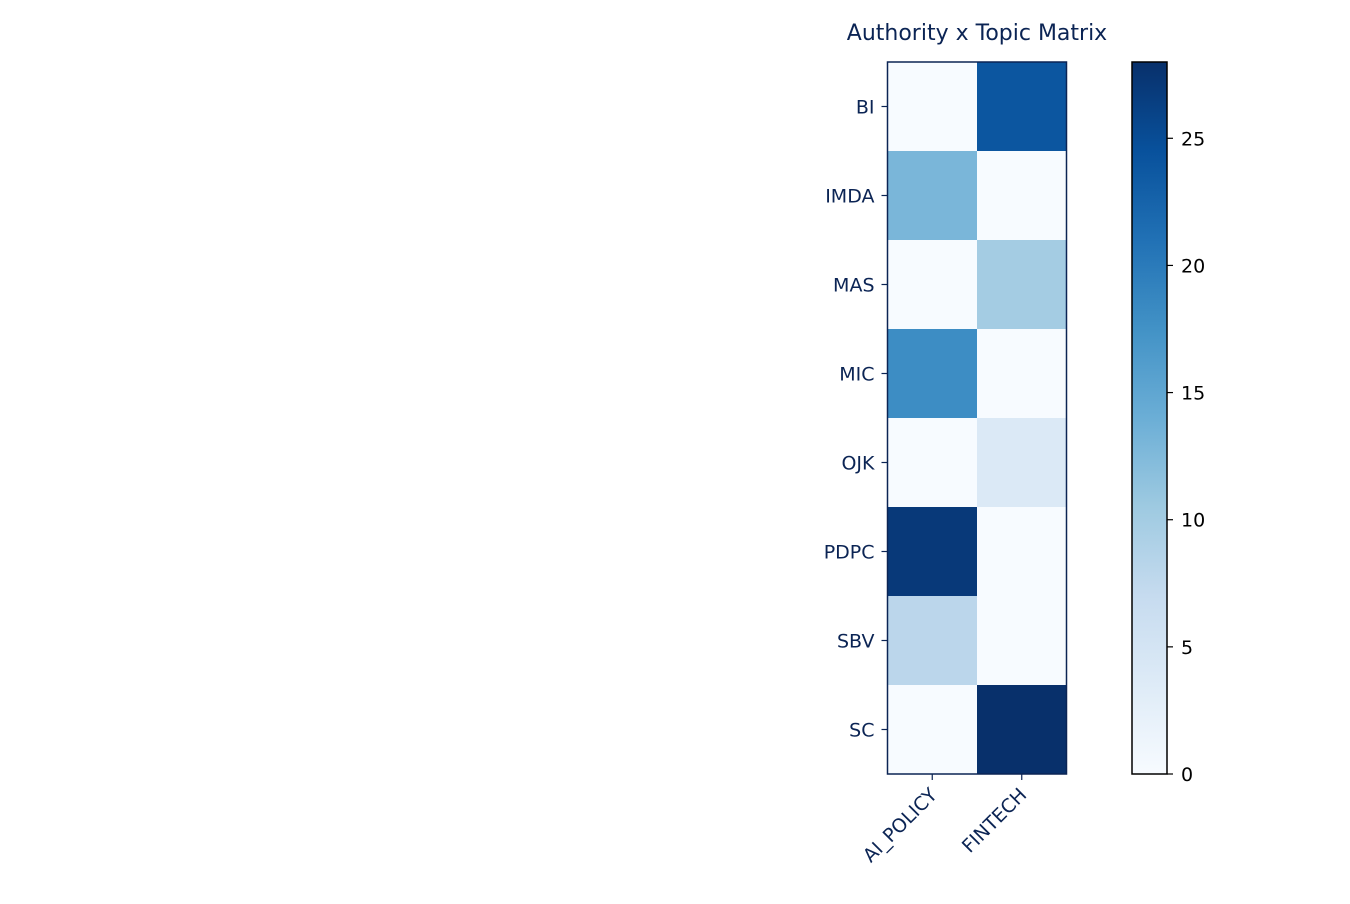 This screenshot has height=904, width=1350. What do you see at coordinates (853, 286) in the screenshot?
I see `y-tick-label: MAS` at bounding box center [853, 286].